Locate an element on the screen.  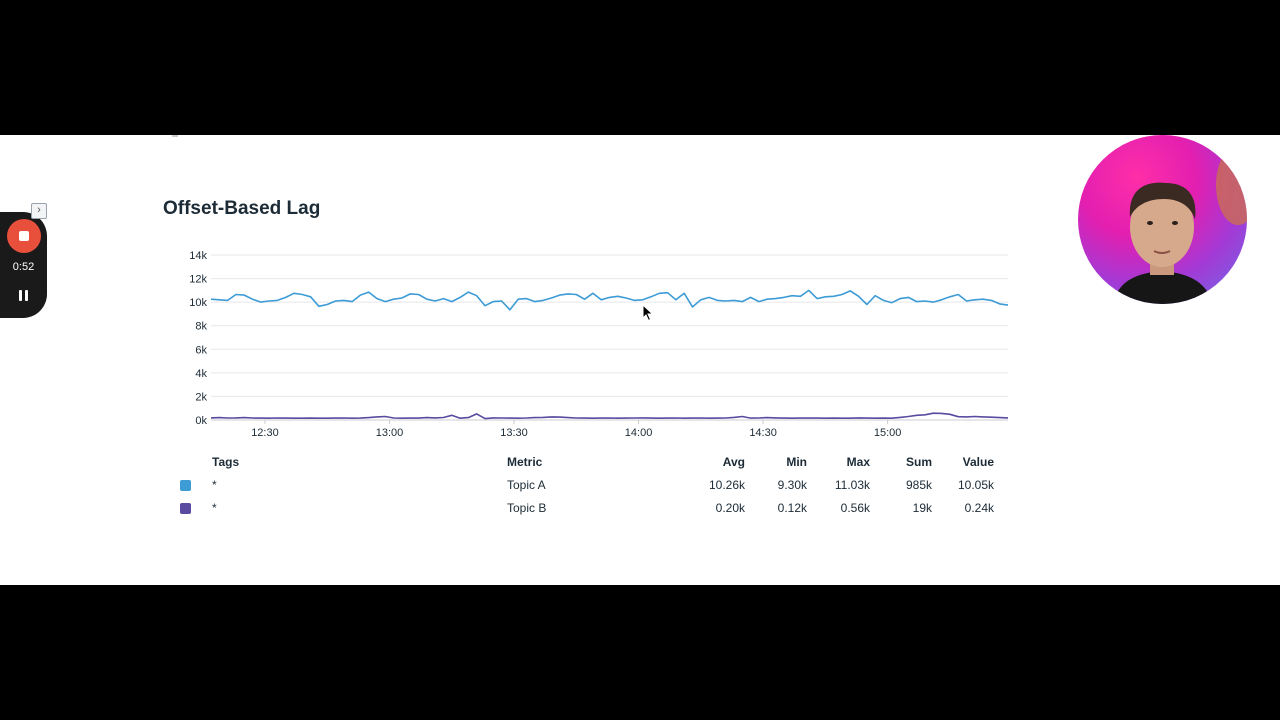
legend-avg: 10.26k is located at coordinates (726, 484).